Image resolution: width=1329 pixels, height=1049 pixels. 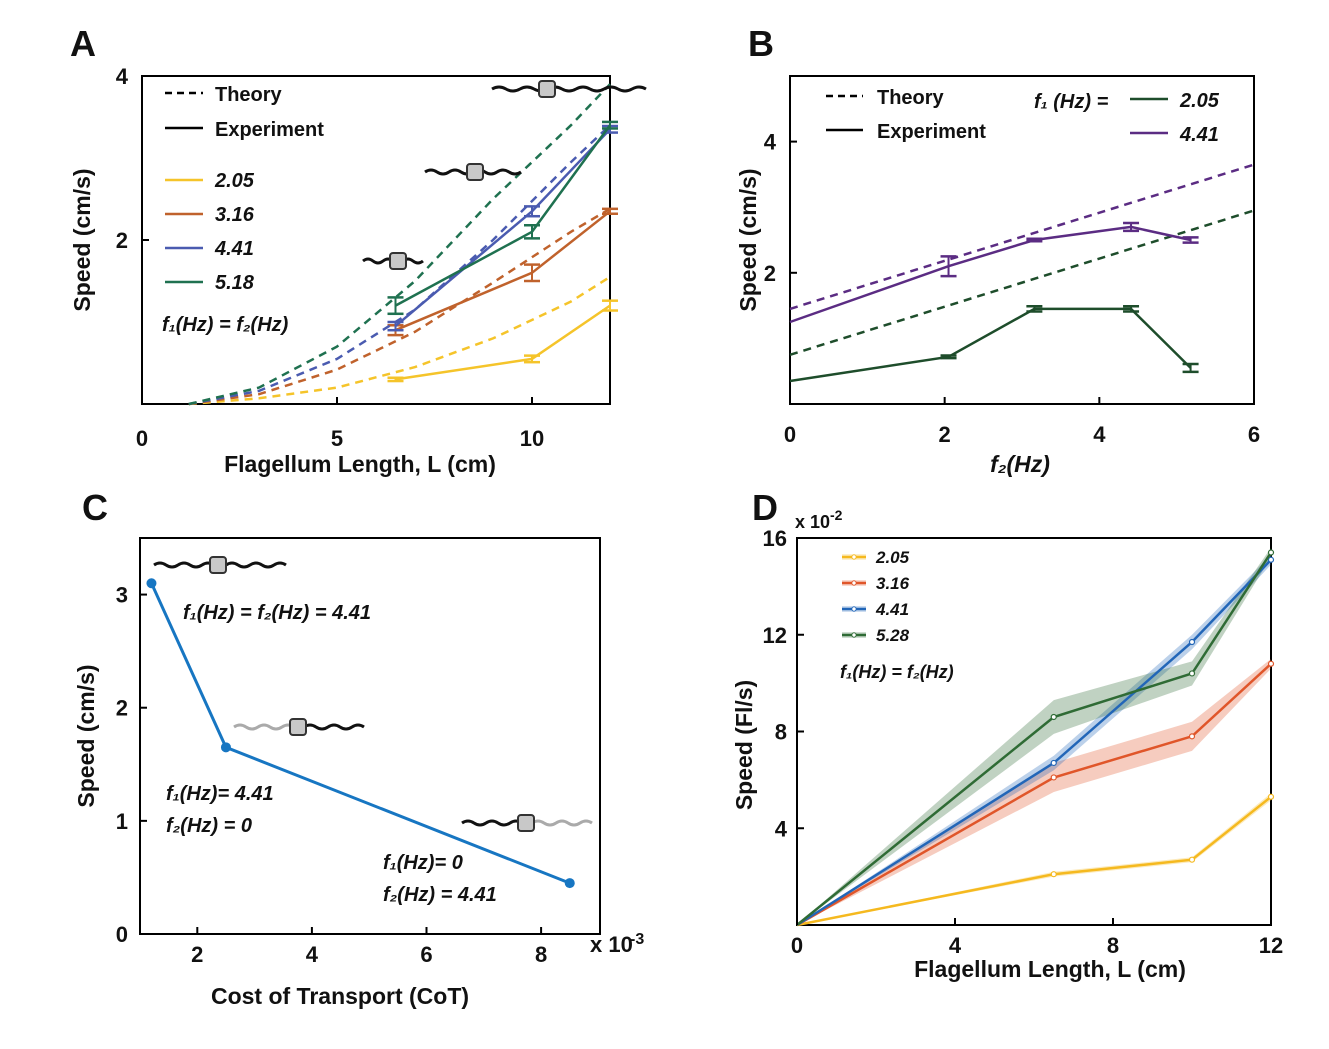 I want to click on panel-d-xlabel: Flagellum Length, L (cm), so click(x=1050, y=969).